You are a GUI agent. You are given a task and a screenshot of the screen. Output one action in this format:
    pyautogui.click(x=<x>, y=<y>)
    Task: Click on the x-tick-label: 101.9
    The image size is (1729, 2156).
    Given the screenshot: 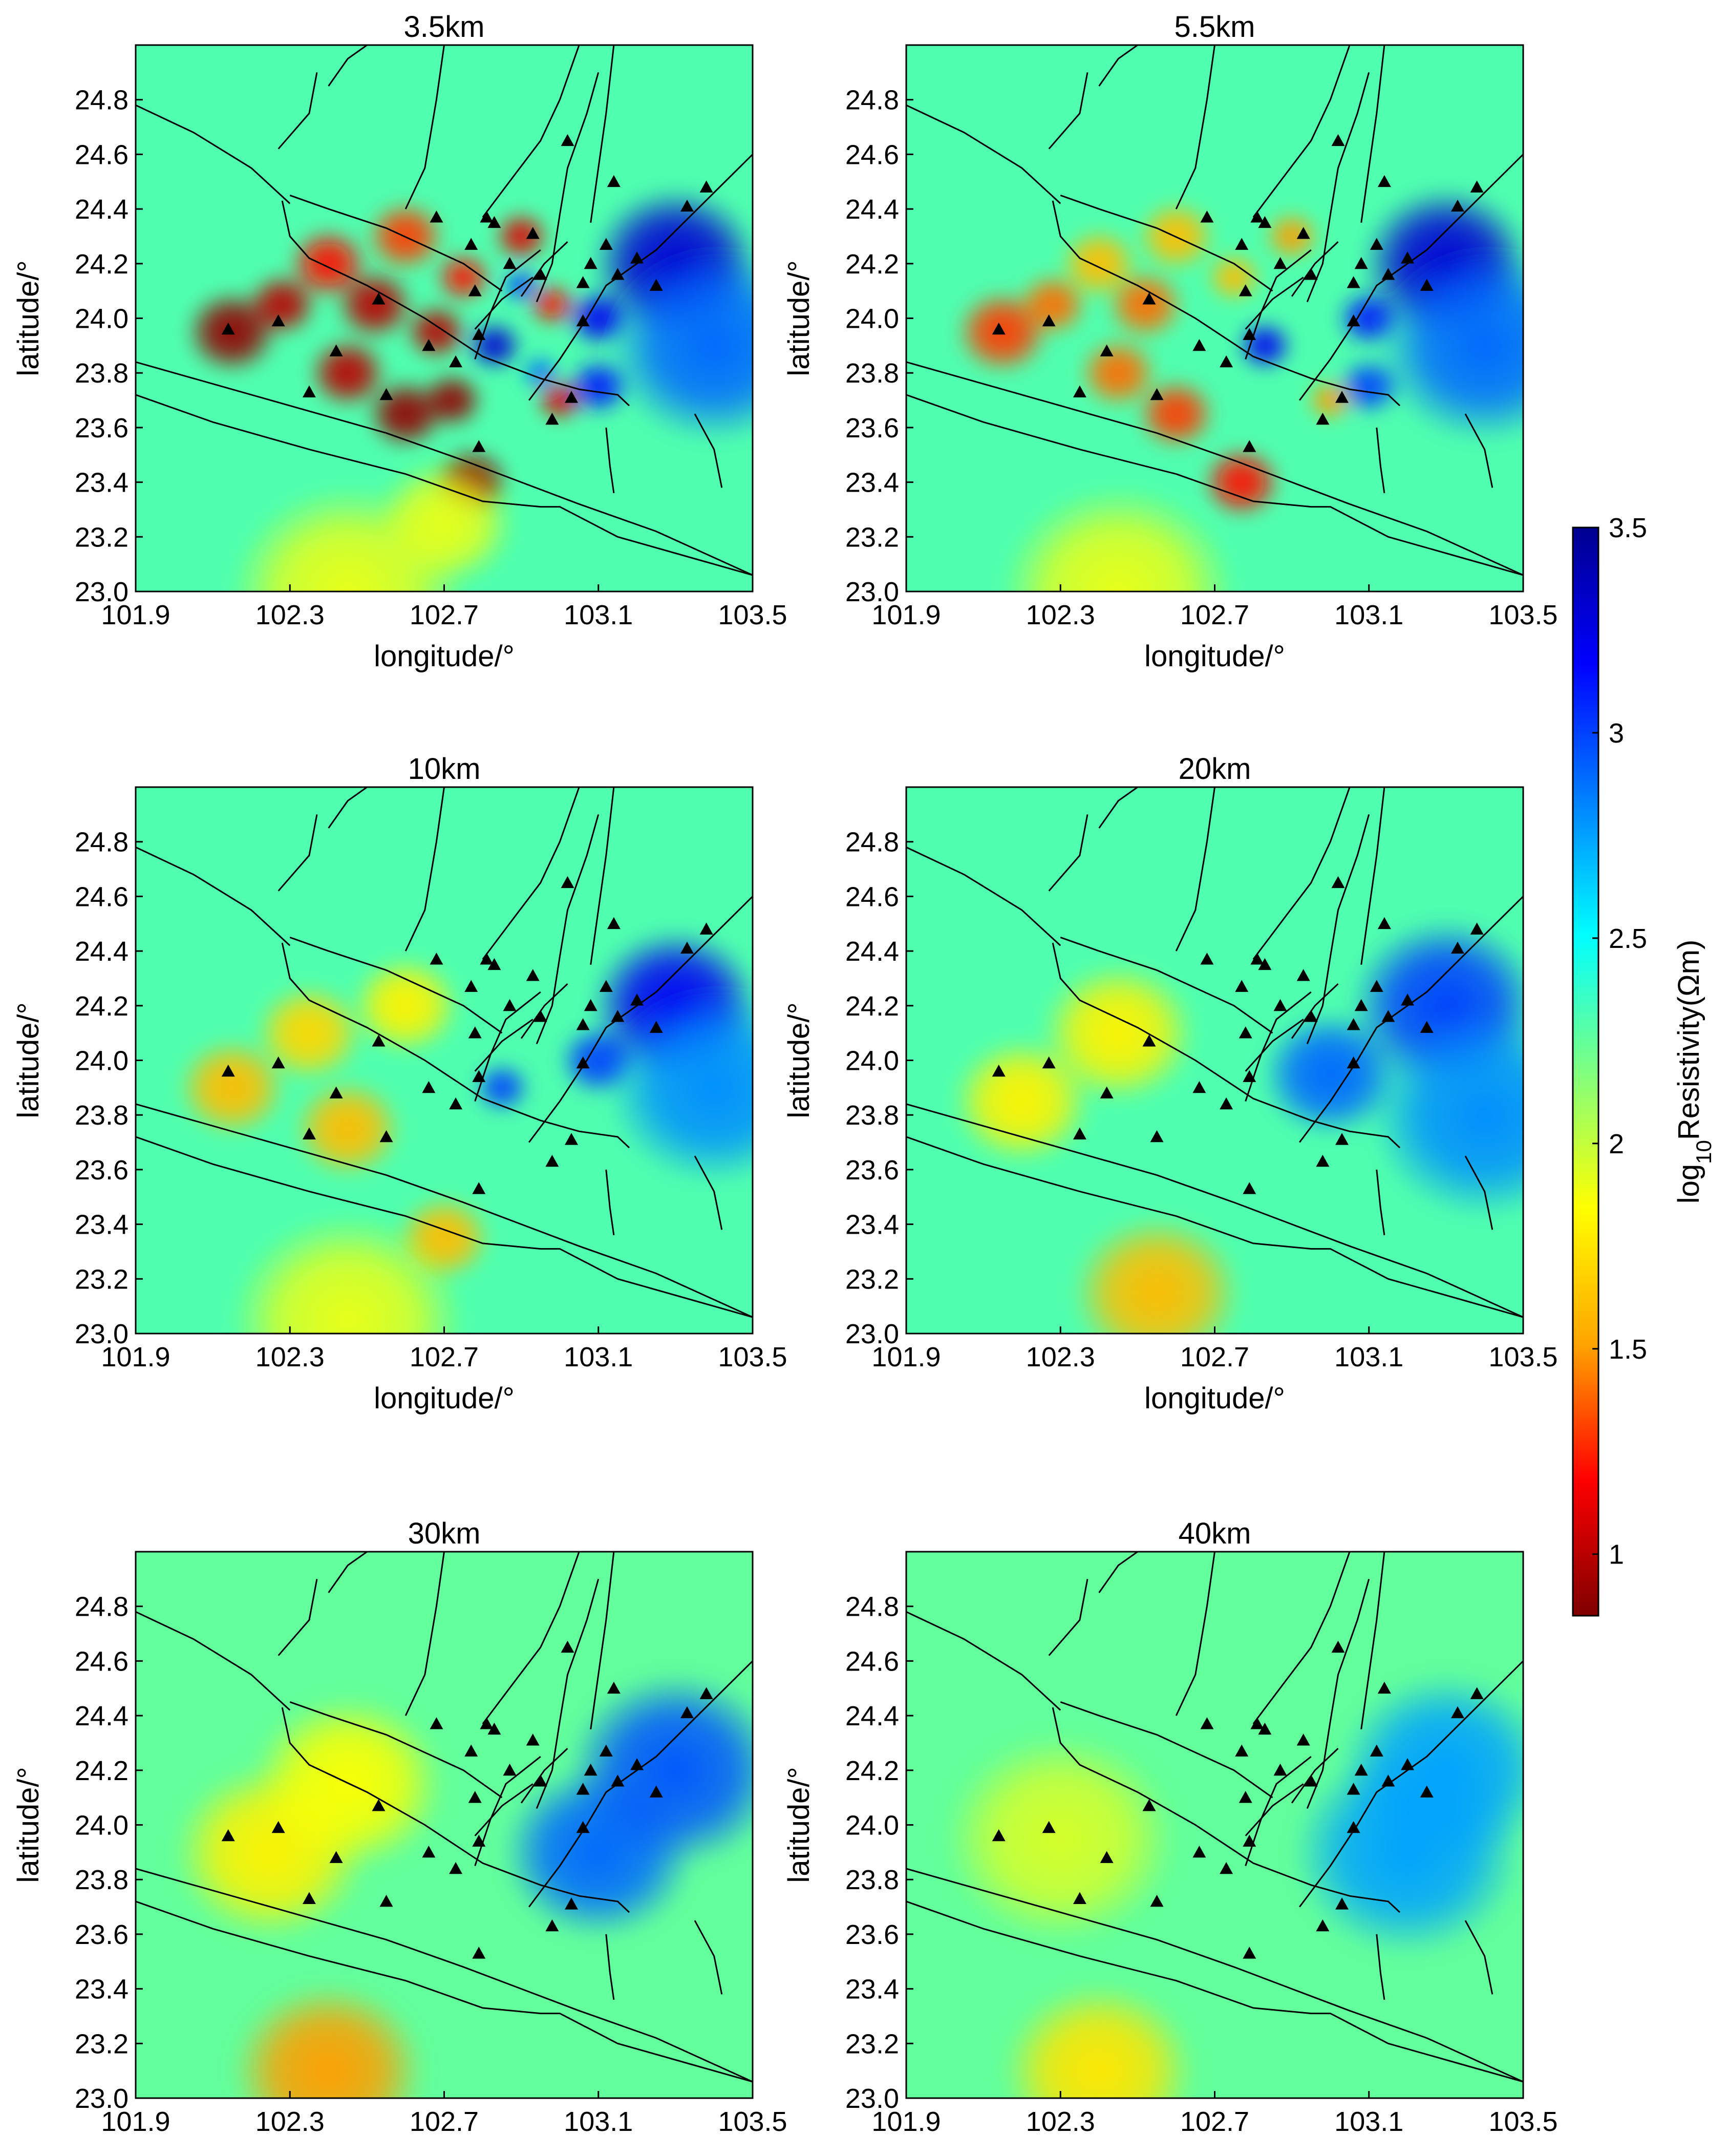 What is the action you would take?
    pyautogui.click(x=135, y=615)
    